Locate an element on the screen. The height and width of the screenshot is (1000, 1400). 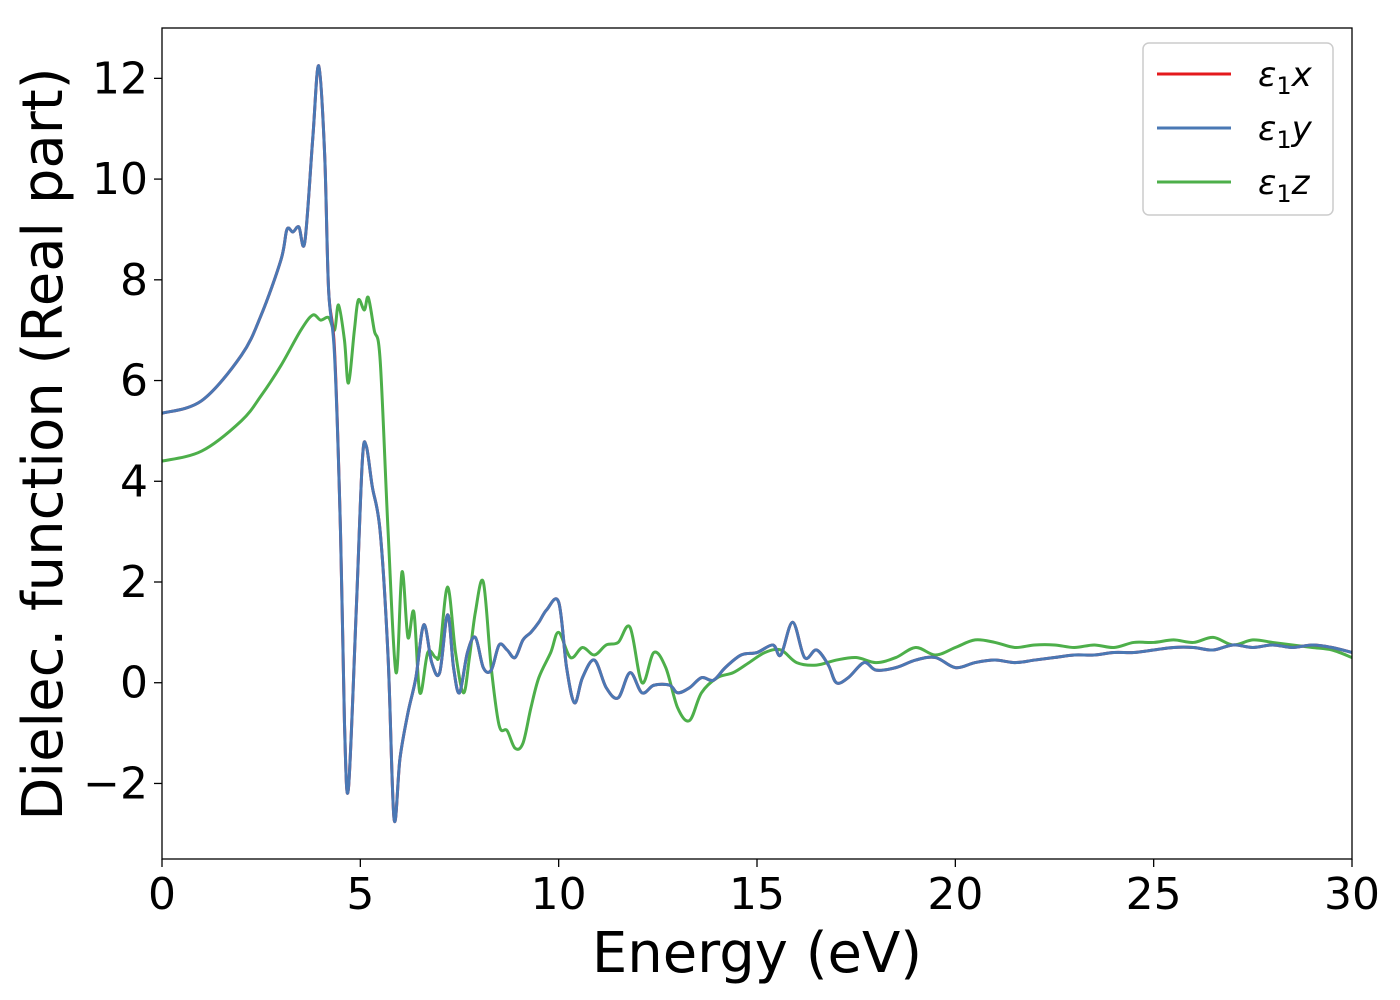
y-tick-label: 12 is located at coordinates (120, 78).